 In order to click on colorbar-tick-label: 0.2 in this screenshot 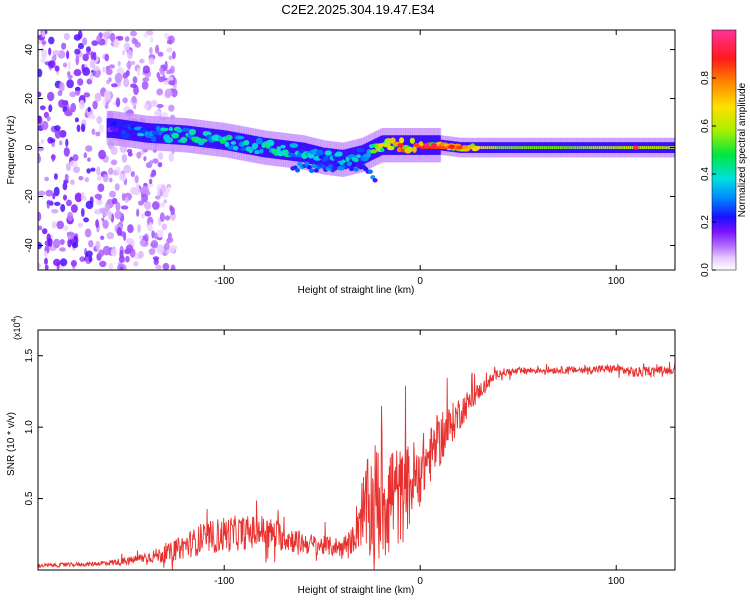, I will do `click(705, 222)`.